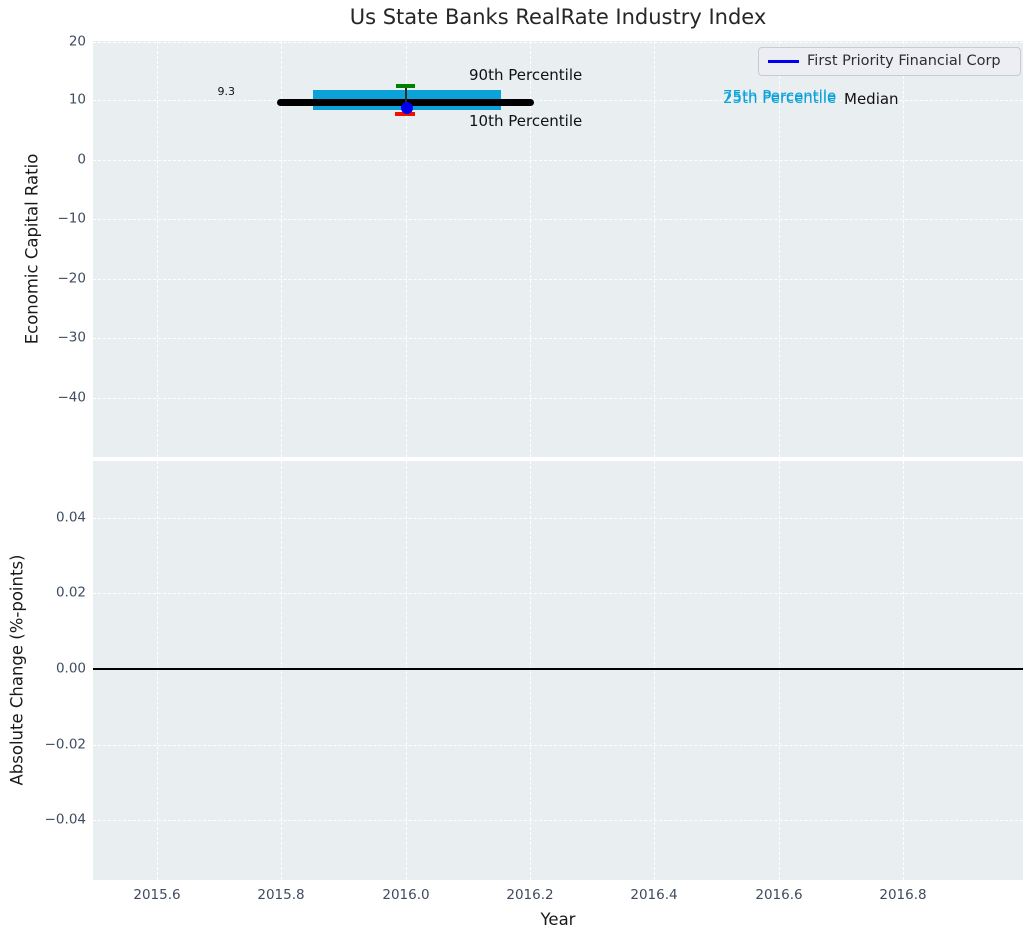 Image resolution: width=1034 pixels, height=942 pixels. I want to click on company-data-point, so click(407, 108).